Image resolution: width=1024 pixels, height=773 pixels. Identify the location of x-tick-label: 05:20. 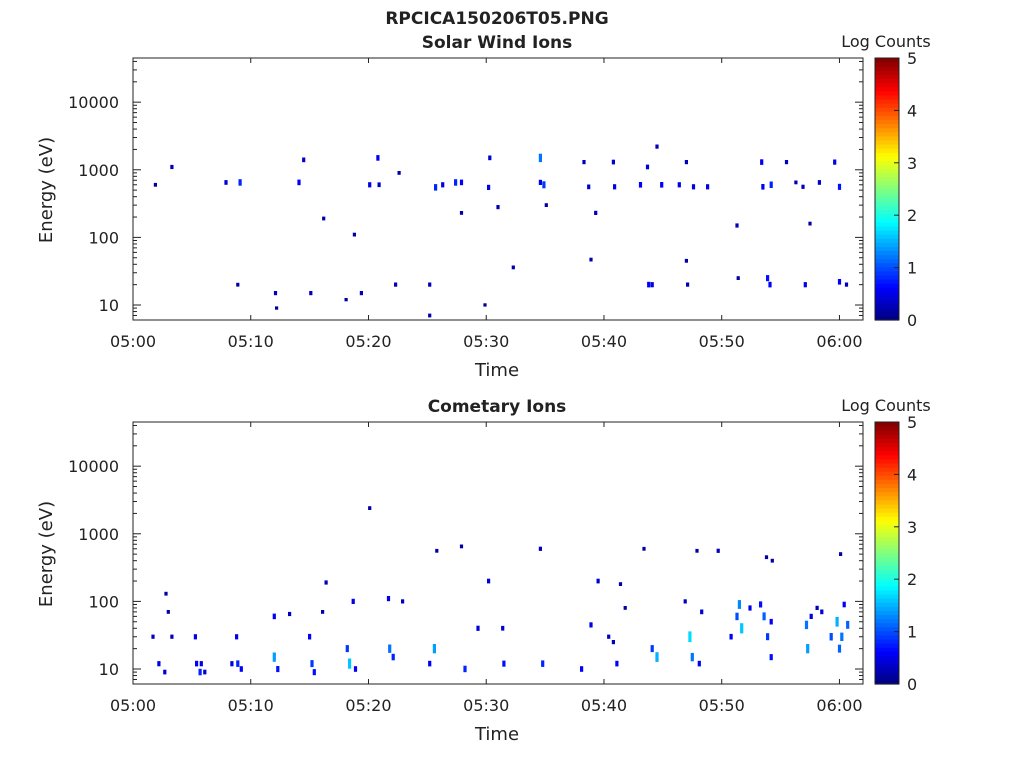
(368, 341).